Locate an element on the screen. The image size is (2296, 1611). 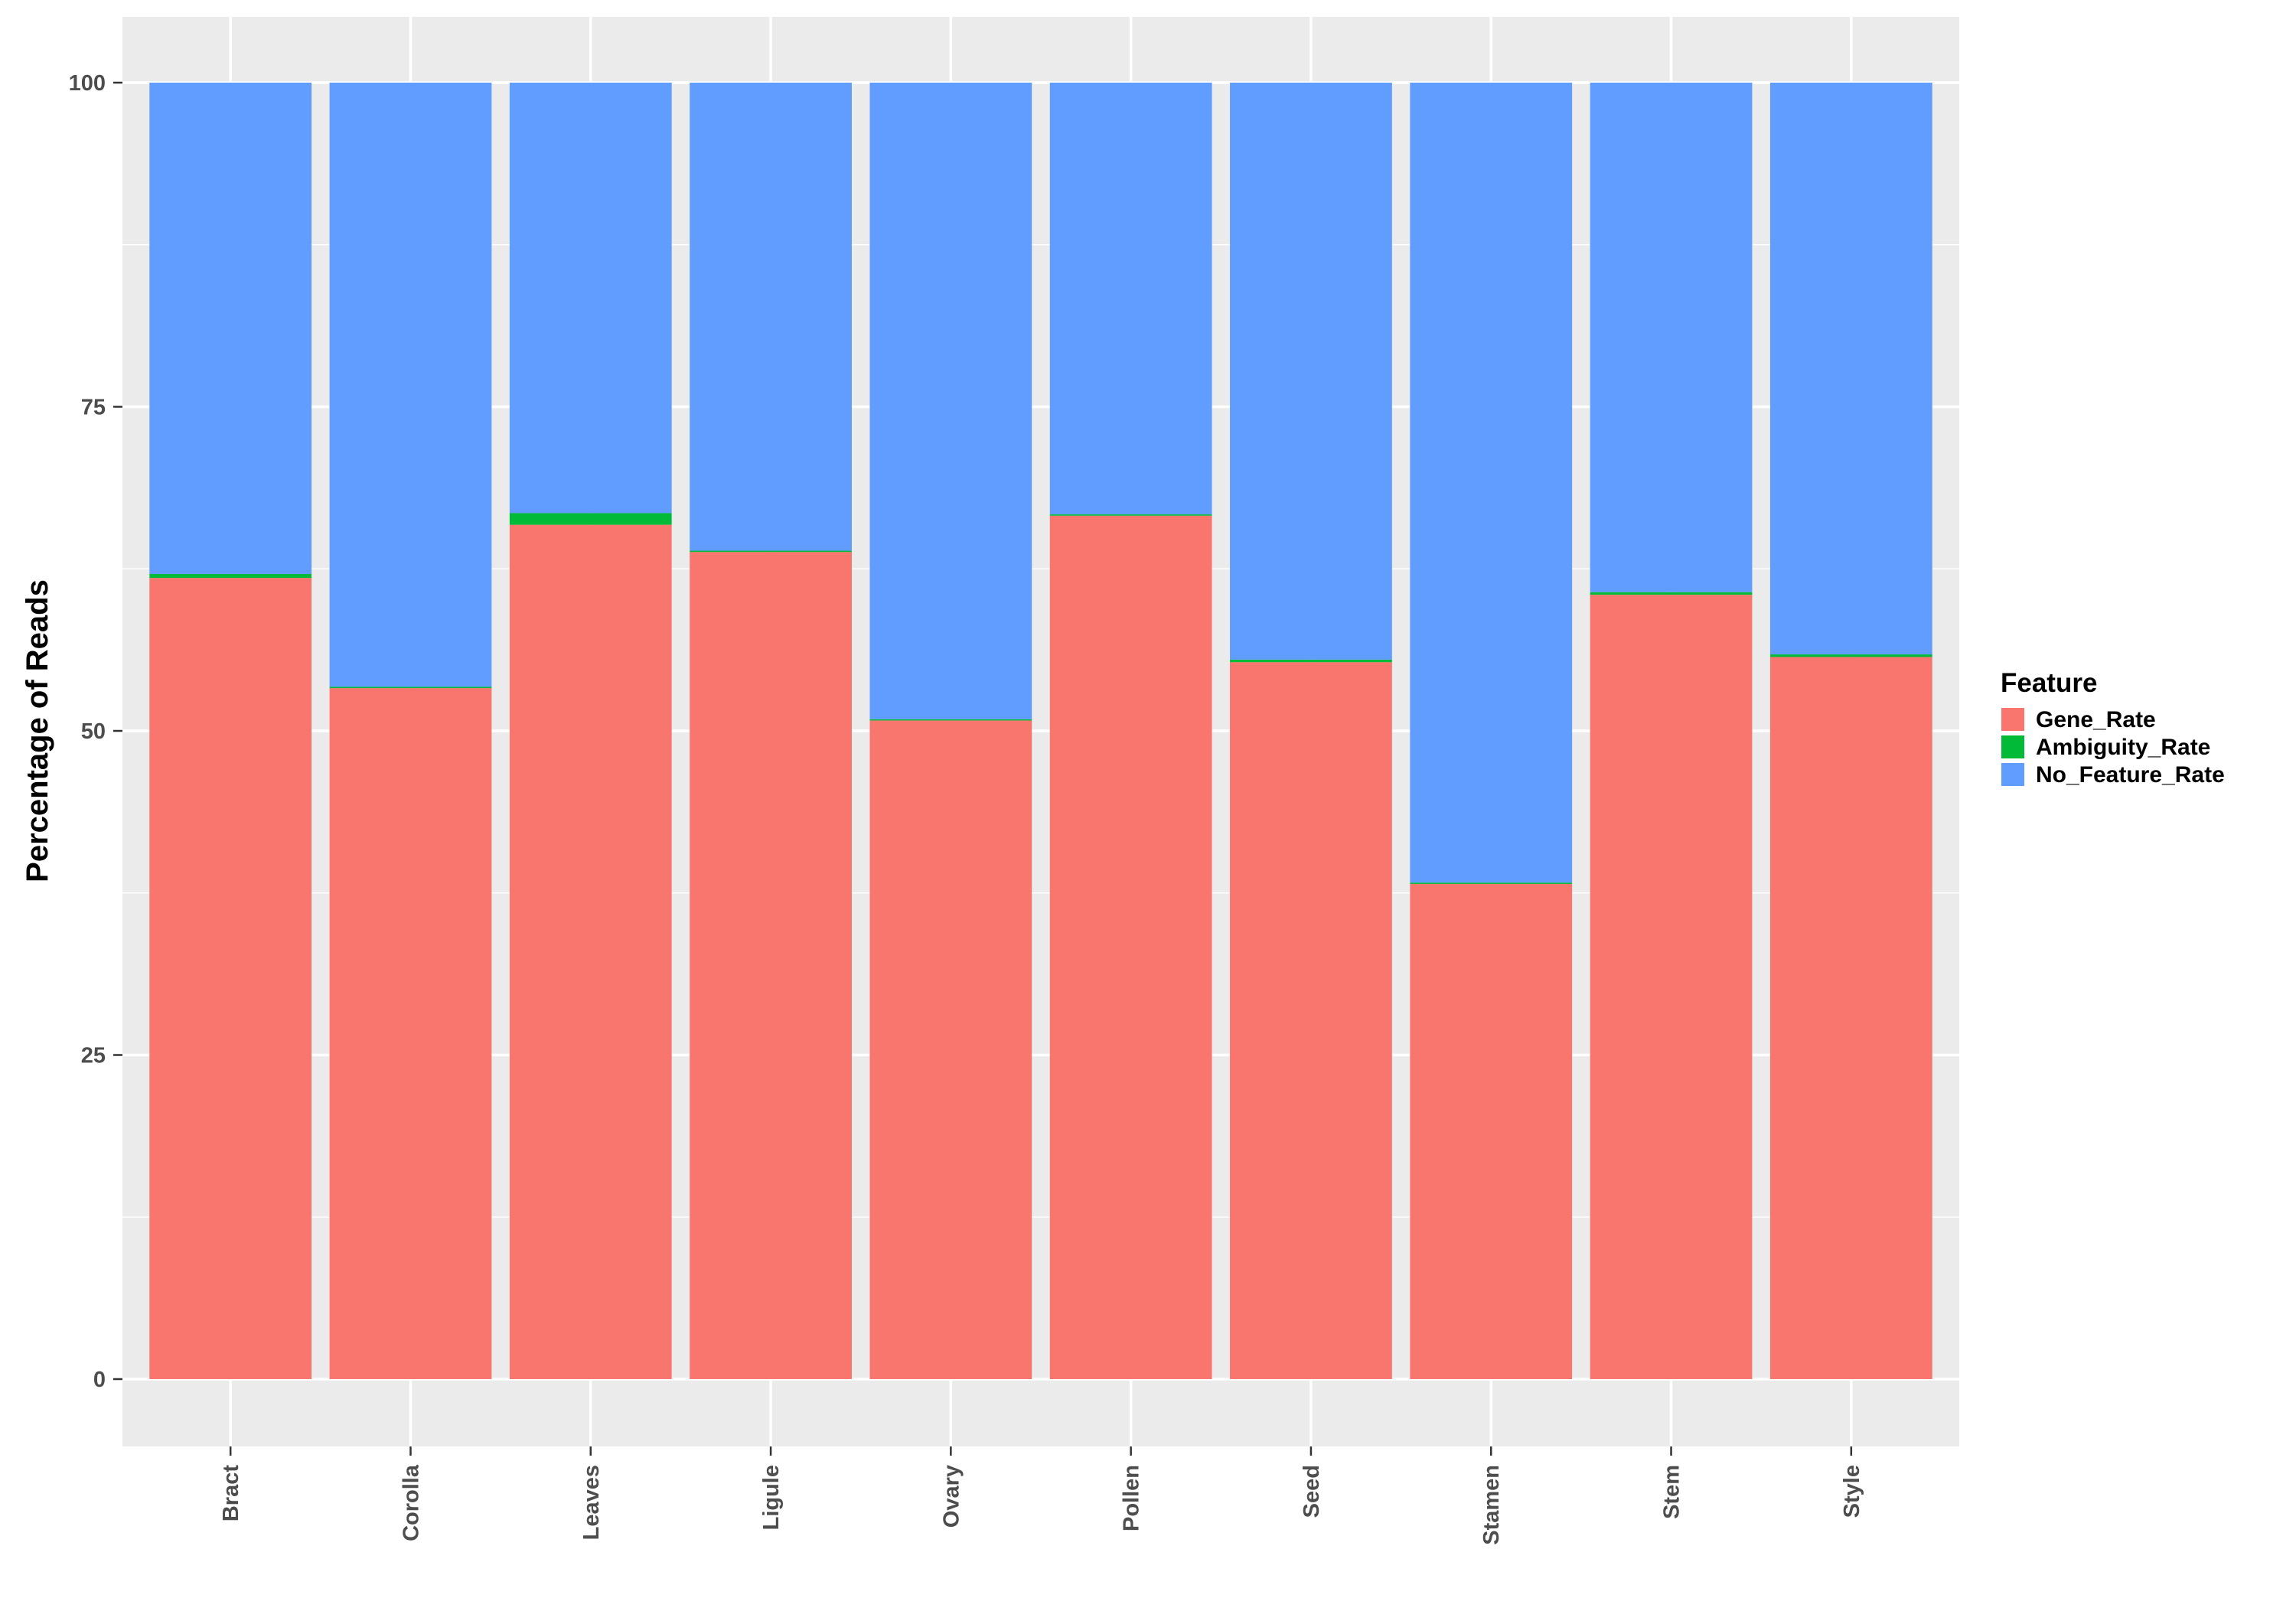
legend-title: Feature is located at coordinates (2049, 683).